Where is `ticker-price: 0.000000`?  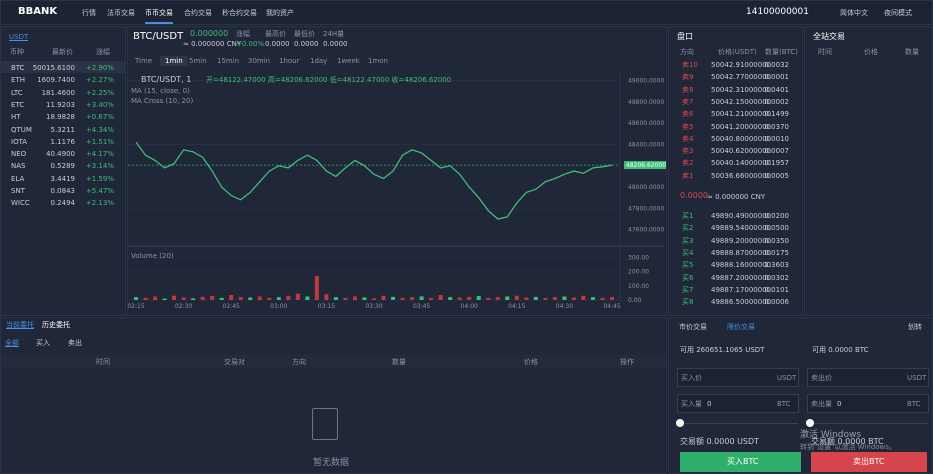
ticker-price: 0.000000 is located at coordinates (209, 33).